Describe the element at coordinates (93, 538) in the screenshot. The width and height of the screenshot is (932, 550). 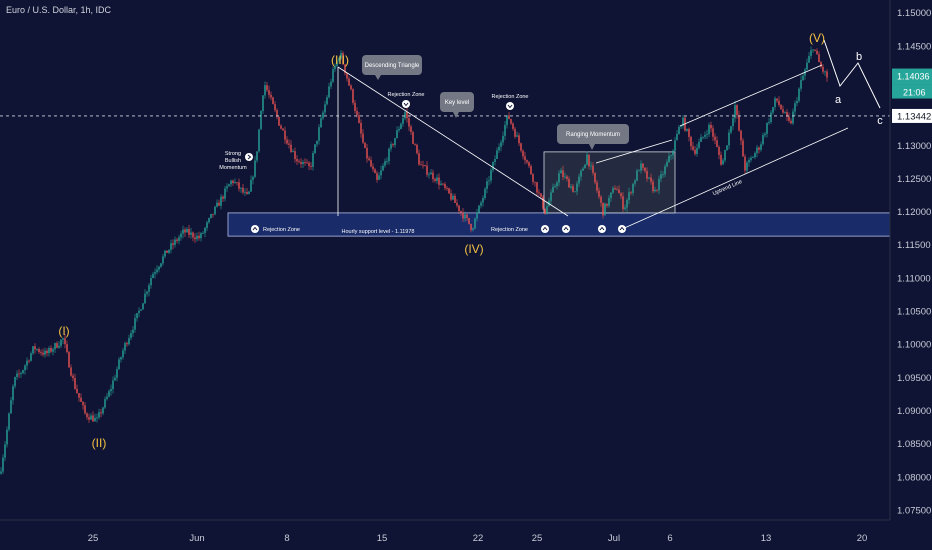
I see `x-tick-label: 25` at that location.